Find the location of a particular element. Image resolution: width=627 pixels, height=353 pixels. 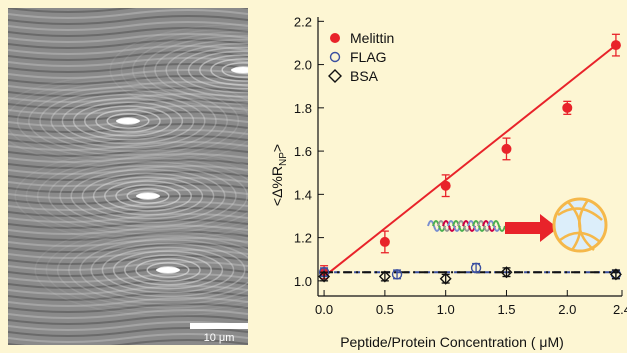

legend-marker-melittin is located at coordinates (335, 38).